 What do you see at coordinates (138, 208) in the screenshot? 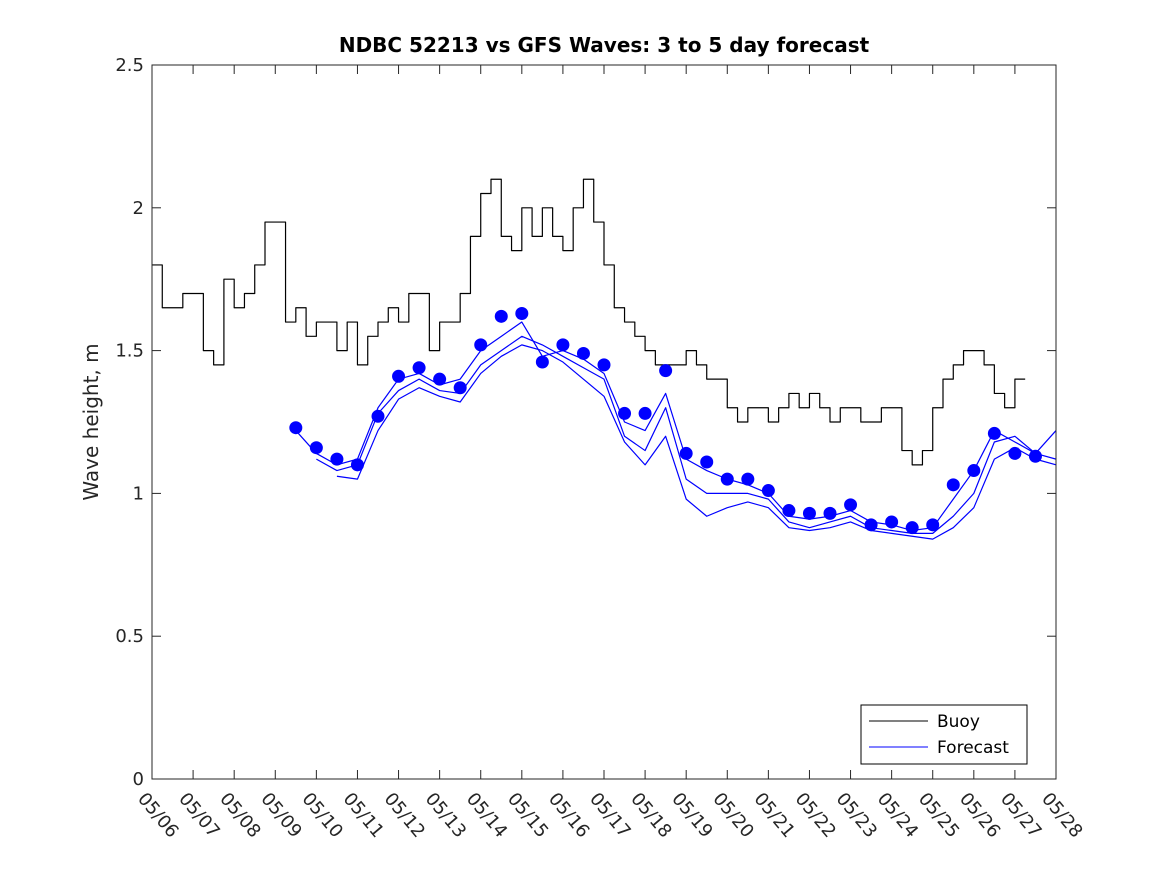
I see `y-tick-label: 2` at bounding box center [138, 208].